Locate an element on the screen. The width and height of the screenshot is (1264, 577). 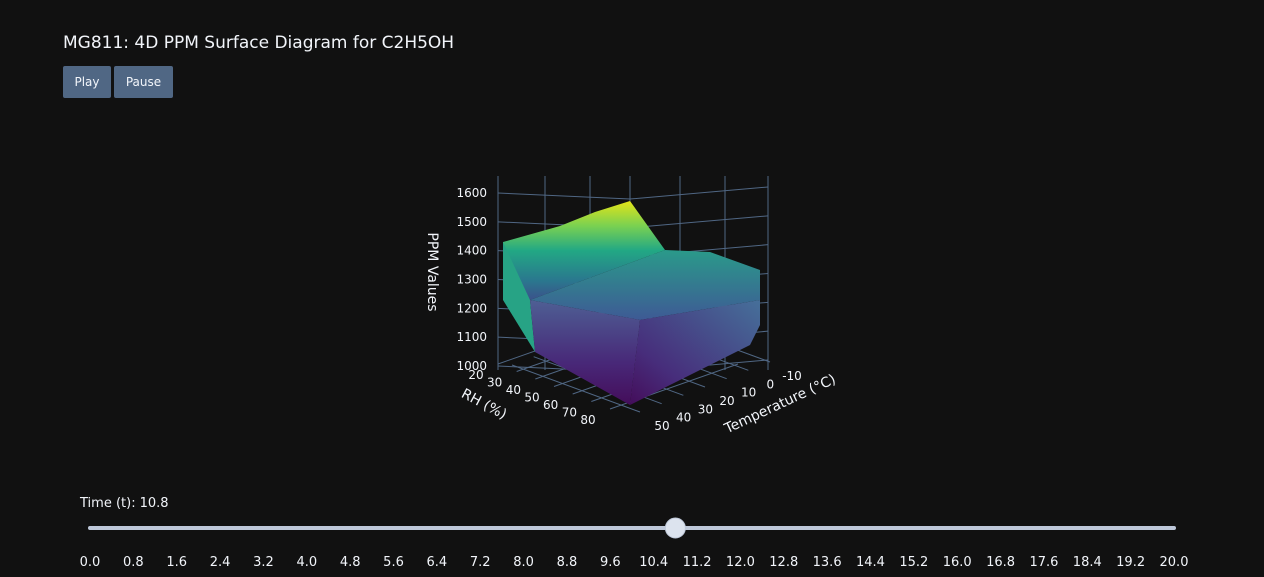
y-tick-label: 70 is located at coordinates (569, 413).